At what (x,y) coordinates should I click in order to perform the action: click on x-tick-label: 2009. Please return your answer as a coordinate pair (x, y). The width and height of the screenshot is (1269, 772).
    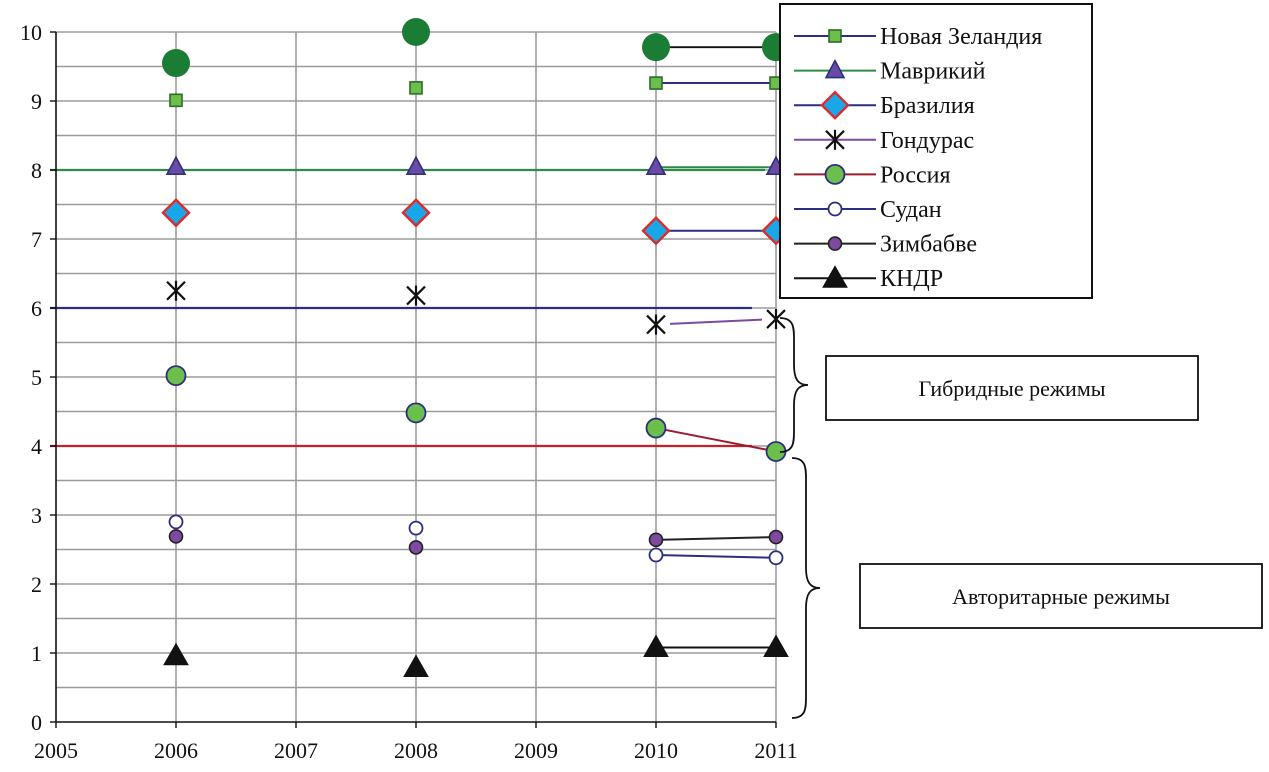
    Looking at the image, I should click on (536, 750).